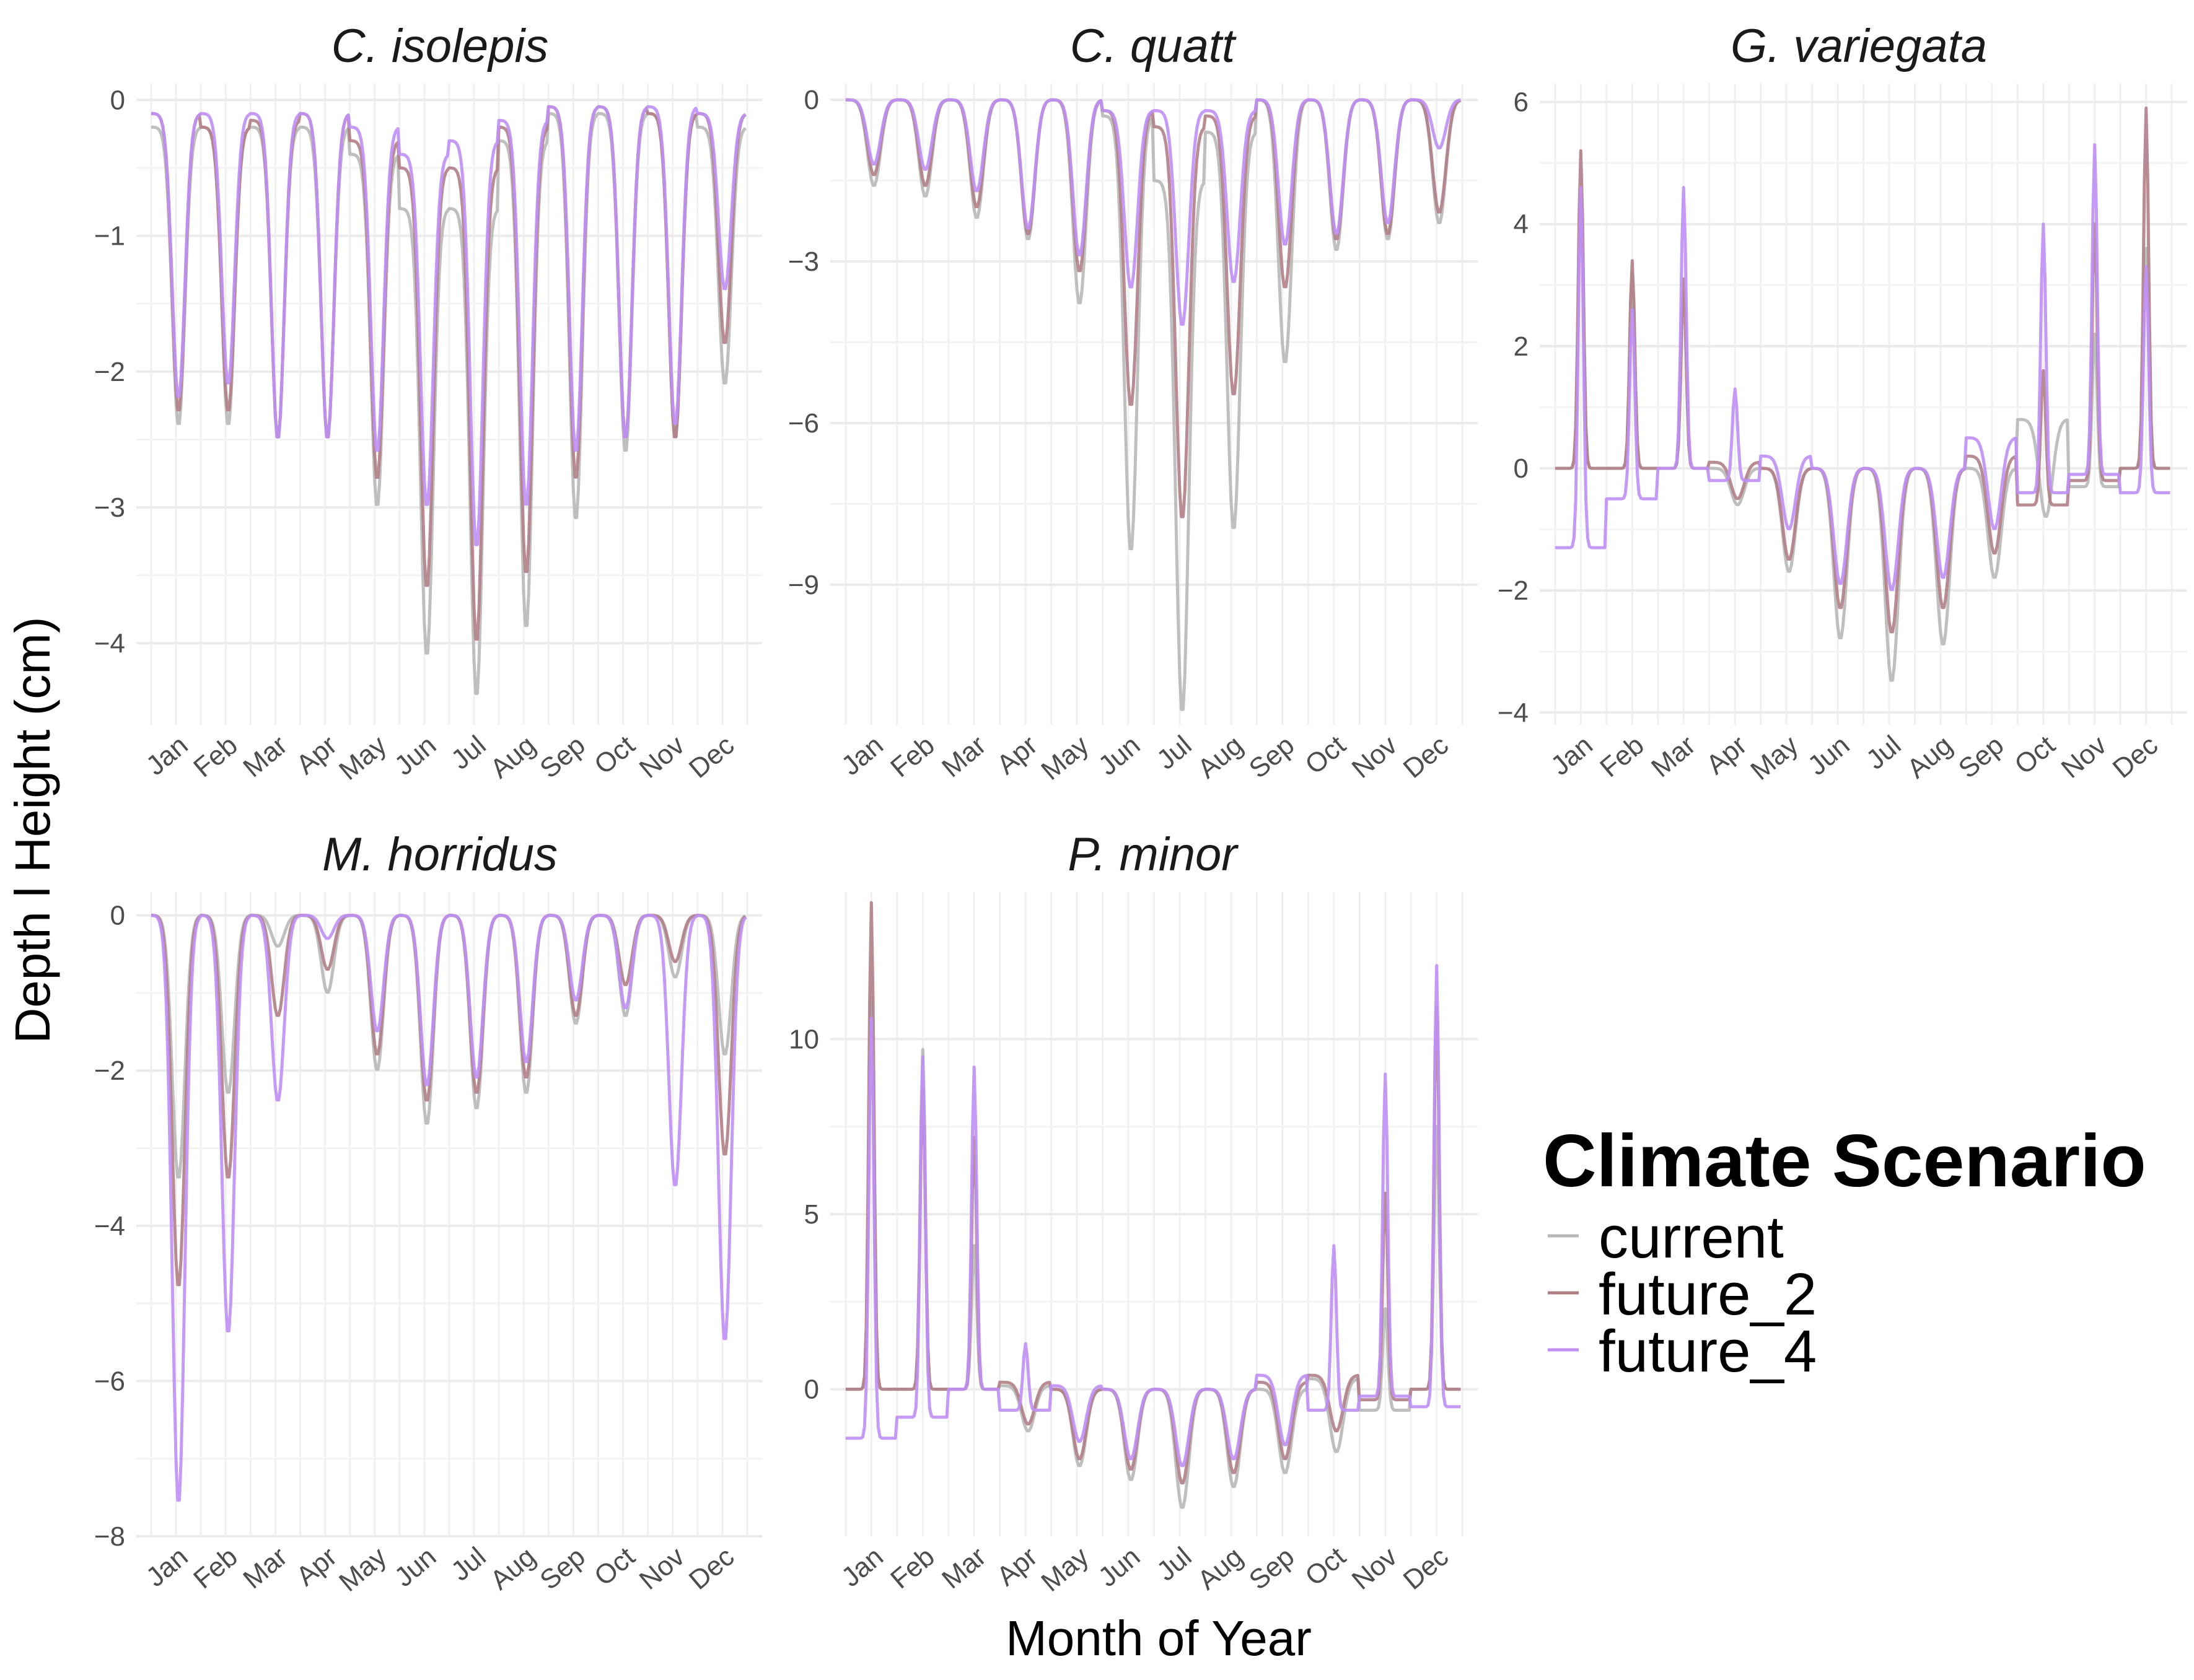 Image resolution: width=2194 pixels, height=1680 pixels. What do you see at coordinates (1844, 1160) in the screenshot?
I see `legend-title: Climate Scenario` at bounding box center [1844, 1160].